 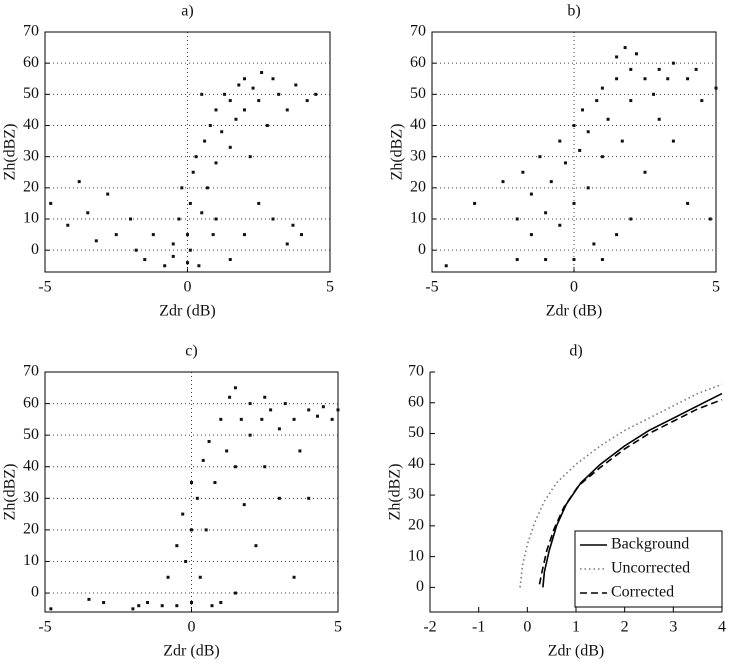 What do you see at coordinates (574, 152) in the screenshot?
I see `plot-frame` at bounding box center [574, 152].